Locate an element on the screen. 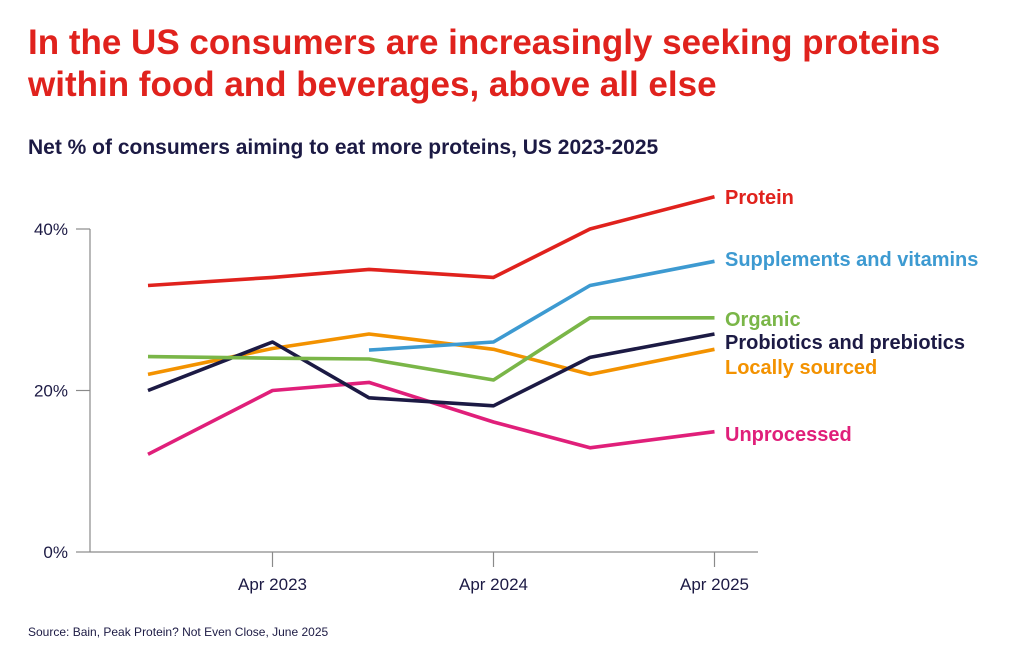 The image size is (1024, 663). series-line-organic is located at coordinates (431, 348).